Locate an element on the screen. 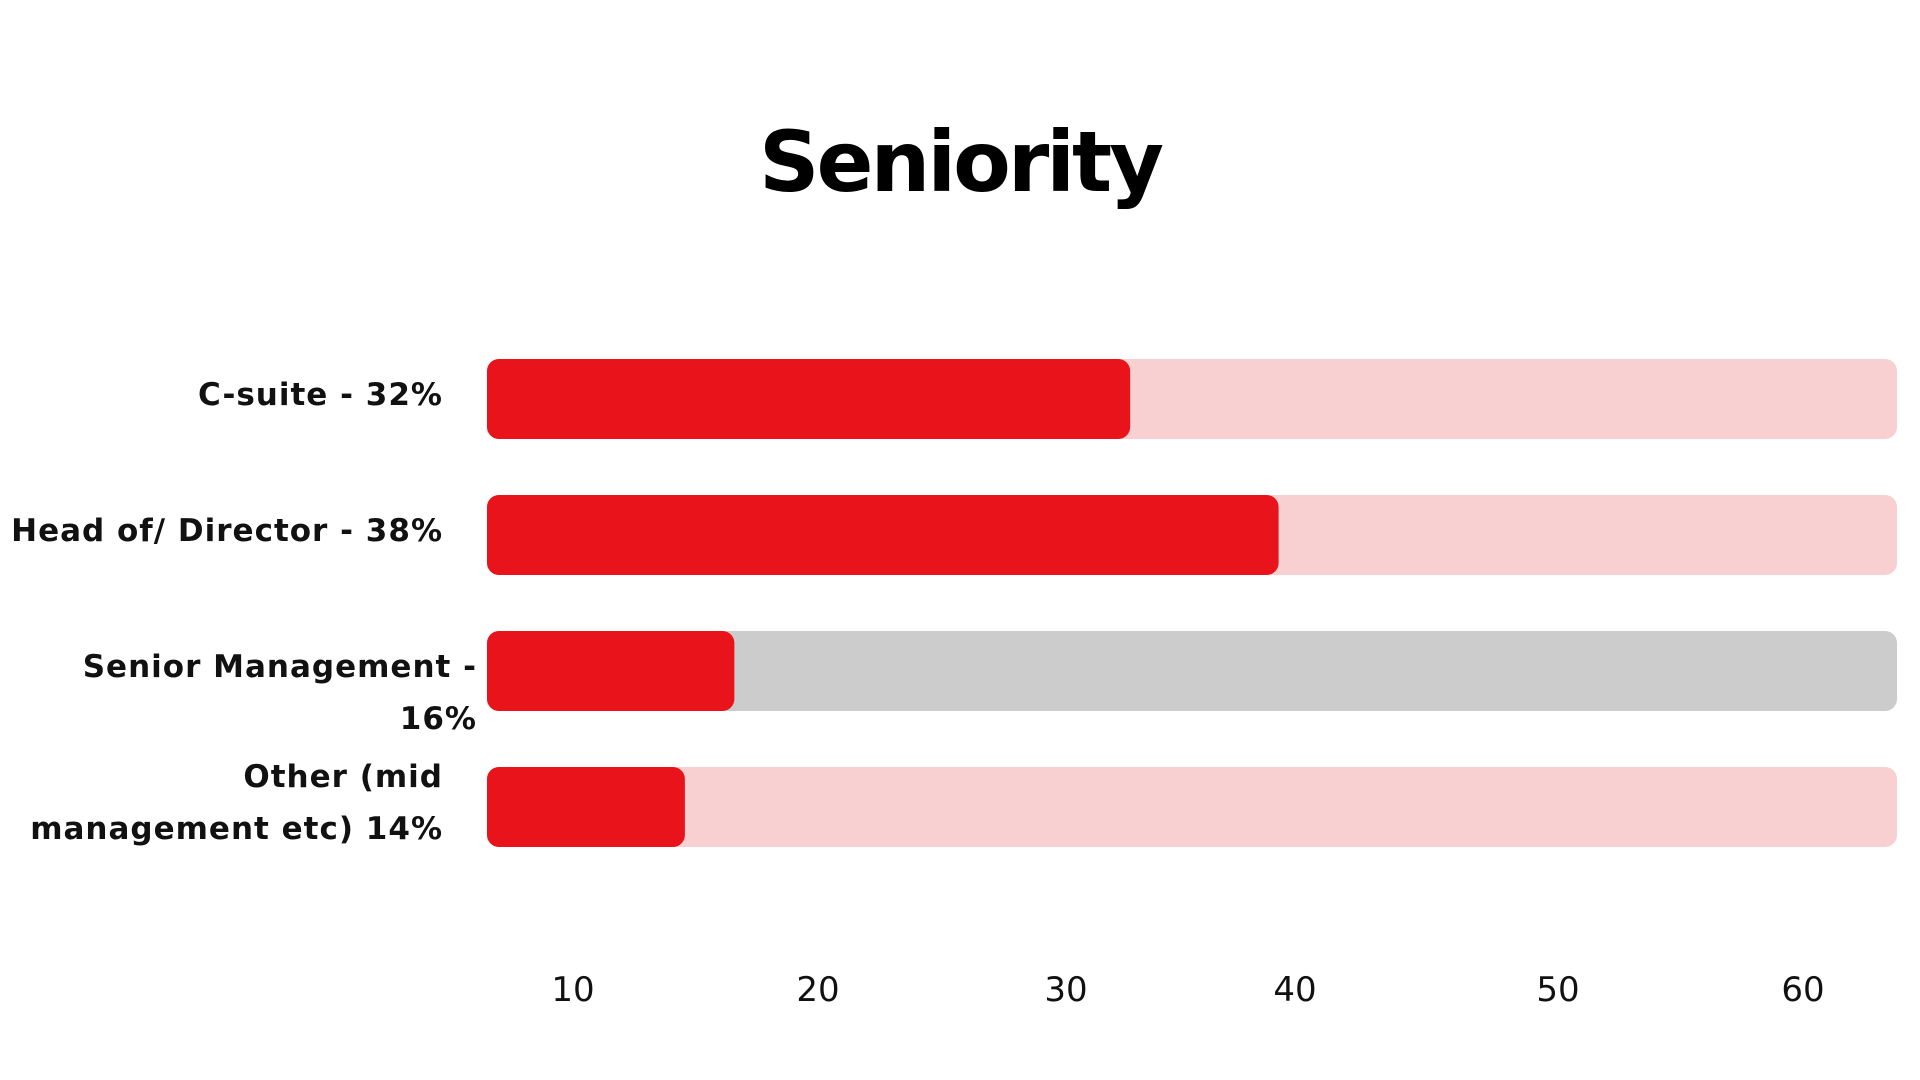 Image resolution: width=1920 pixels, height=1080 pixels. category-label-4: Other (mid management etc) 14% is located at coordinates (221, 803).